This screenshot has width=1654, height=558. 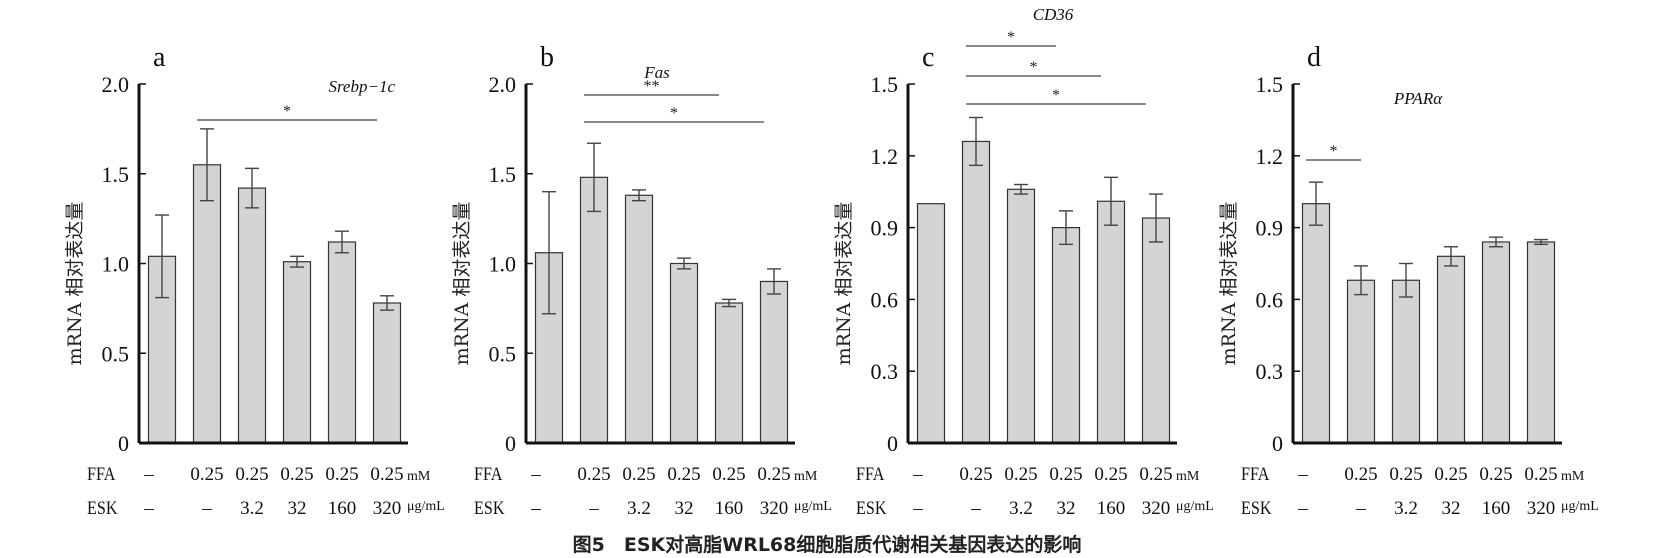 I want to click on panel-letter-a: a, so click(x=159, y=57).